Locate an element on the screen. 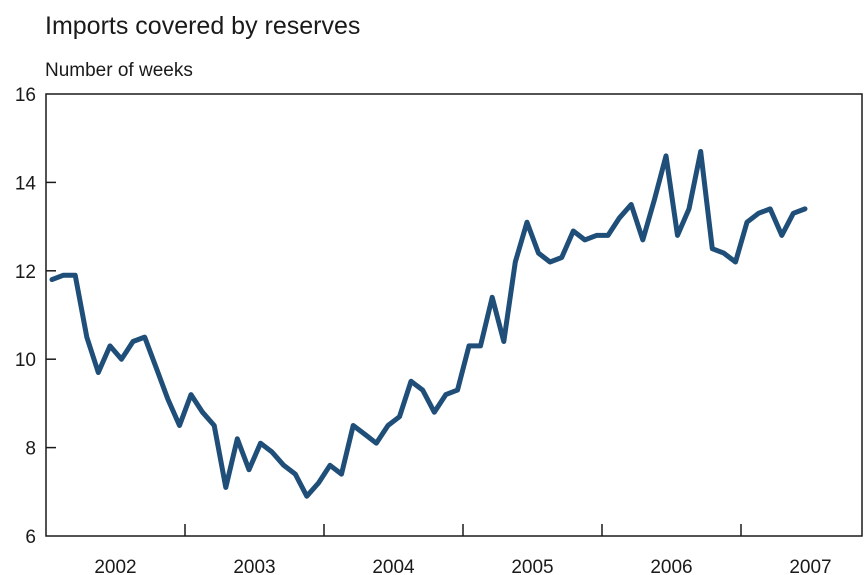 This screenshot has height=575, width=865. y-tick-label: 16 is located at coordinates (25, 95).